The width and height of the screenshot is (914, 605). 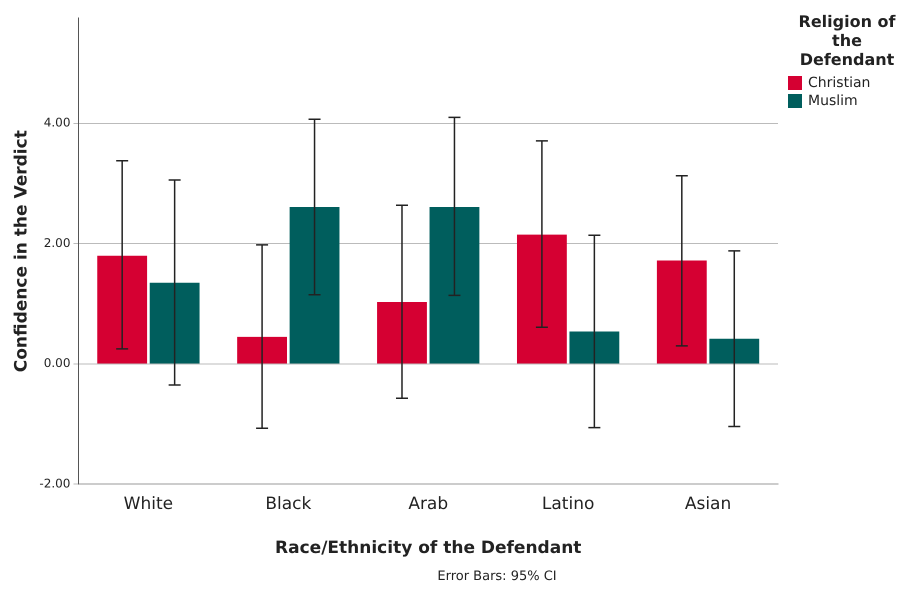 What do you see at coordinates (568, 504) in the screenshot?
I see `x-tick-label: Latino` at bounding box center [568, 504].